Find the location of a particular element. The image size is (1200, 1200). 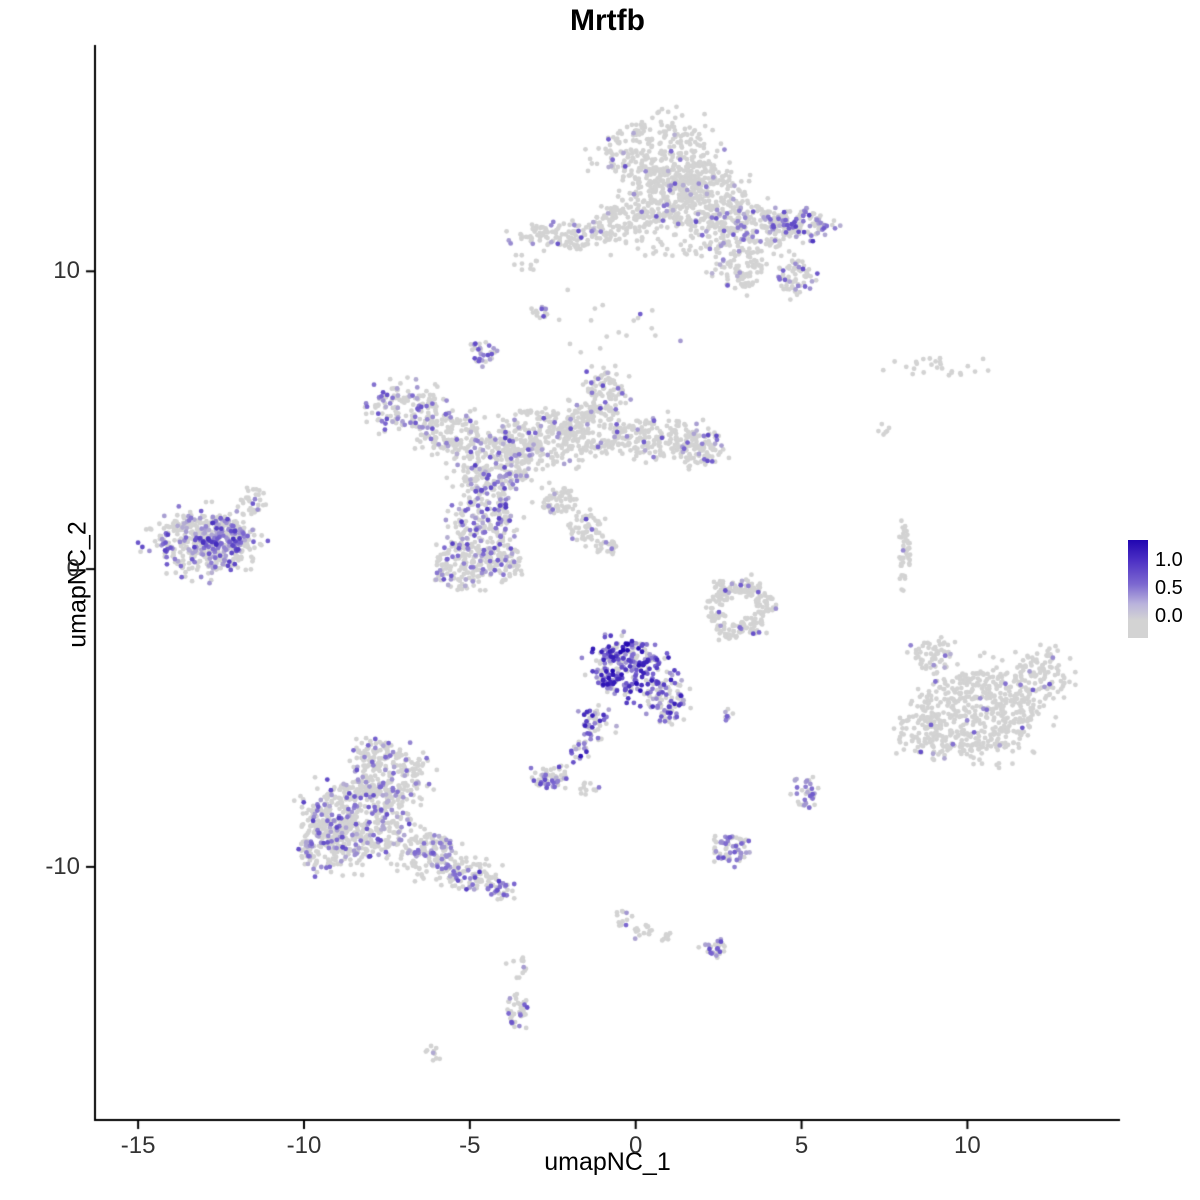

legend-label-mid: 0.5 is located at coordinates (1169, 588).